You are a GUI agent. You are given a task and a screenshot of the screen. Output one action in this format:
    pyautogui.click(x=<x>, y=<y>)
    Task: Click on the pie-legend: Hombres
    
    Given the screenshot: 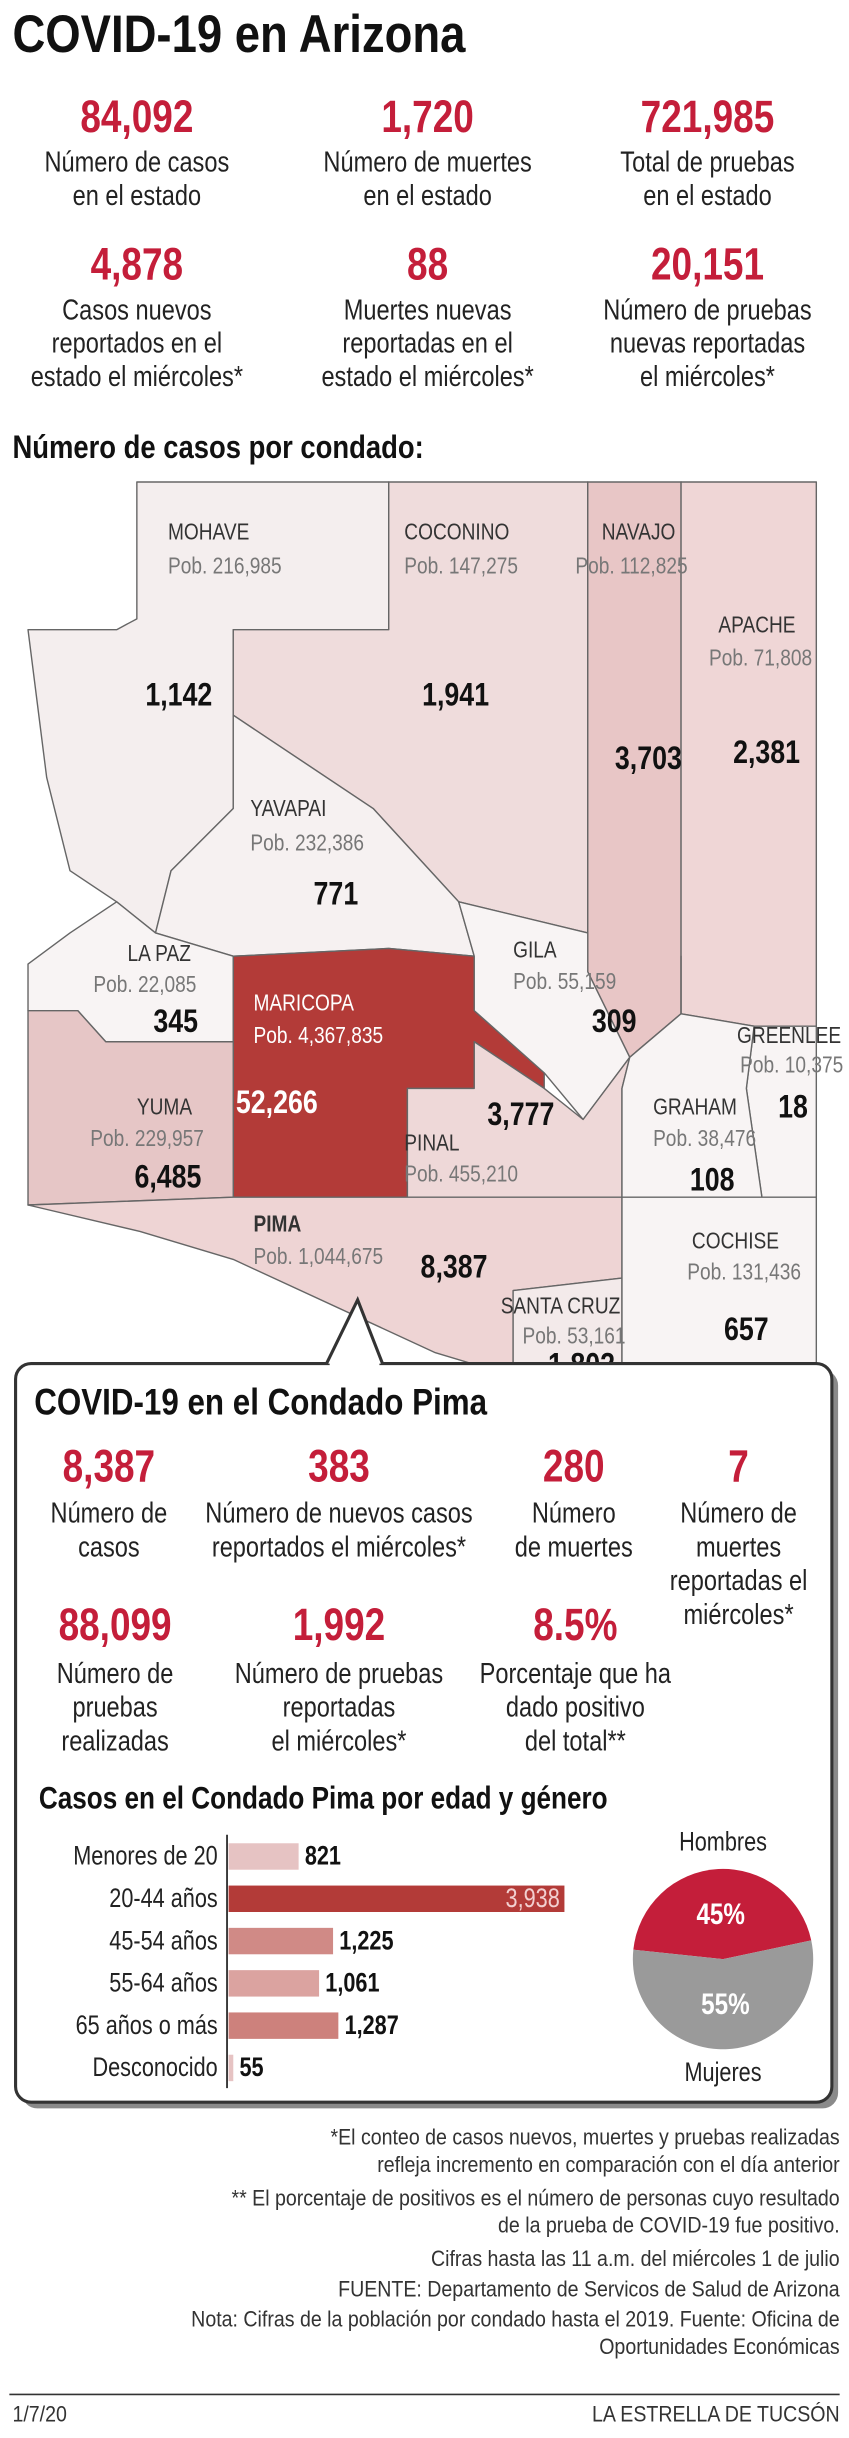 What is the action you would take?
    pyautogui.click(x=723, y=1843)
    